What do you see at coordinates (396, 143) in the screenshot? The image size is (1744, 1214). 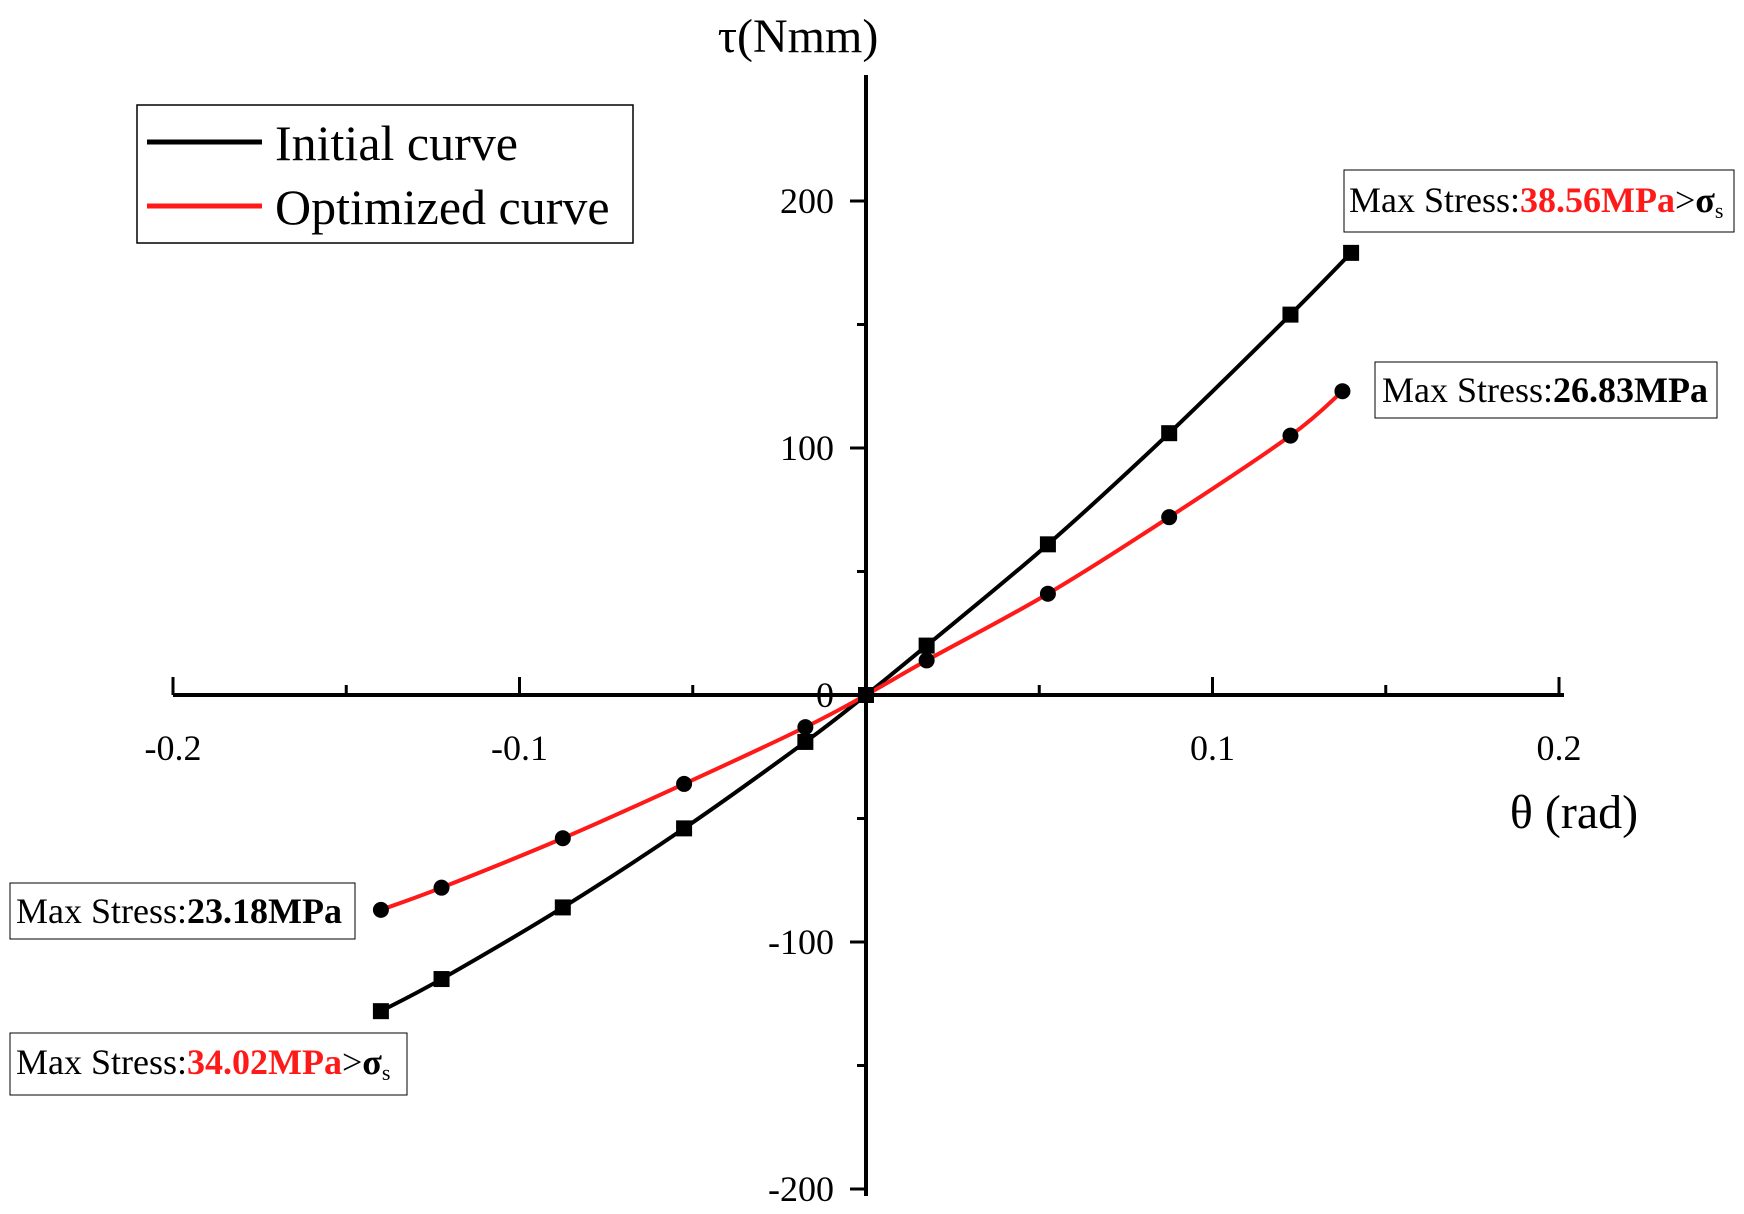 I see `legend-label-initial: Initial curve` at bounding box center [396, 143].